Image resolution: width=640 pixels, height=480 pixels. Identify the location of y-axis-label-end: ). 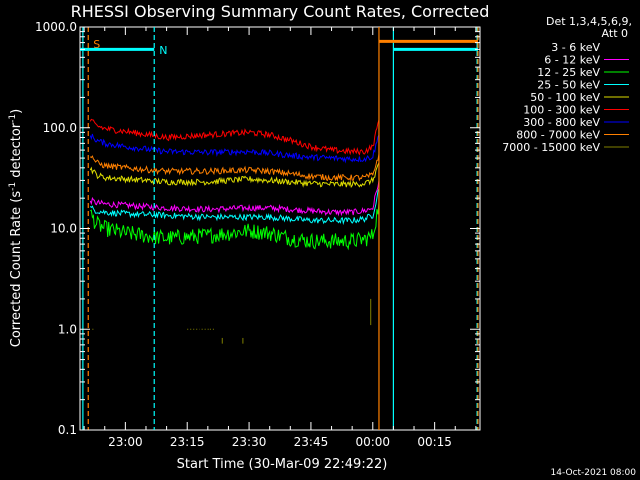
(16, 111).